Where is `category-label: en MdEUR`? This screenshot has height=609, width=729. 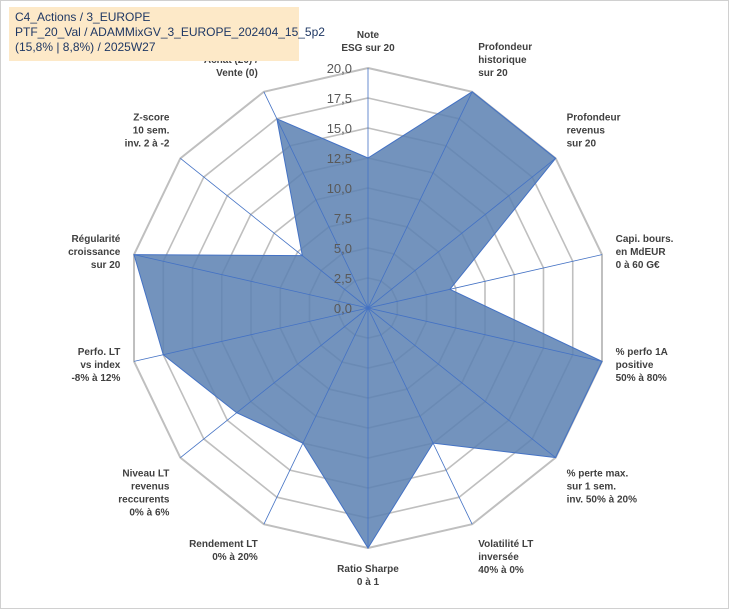 category-label: en MdEUR is located at coordinates (641, 252).